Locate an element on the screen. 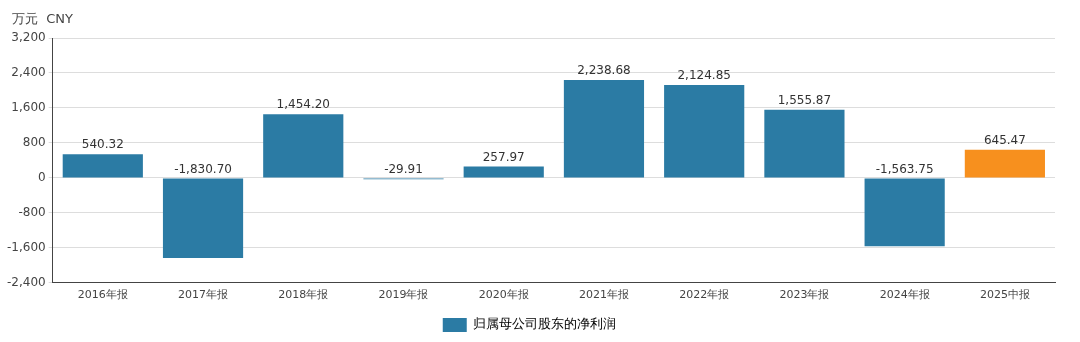 The width and height of the screenshot is (1080, 342). y-tick-label: 0 is located at coordinates (42, 177).